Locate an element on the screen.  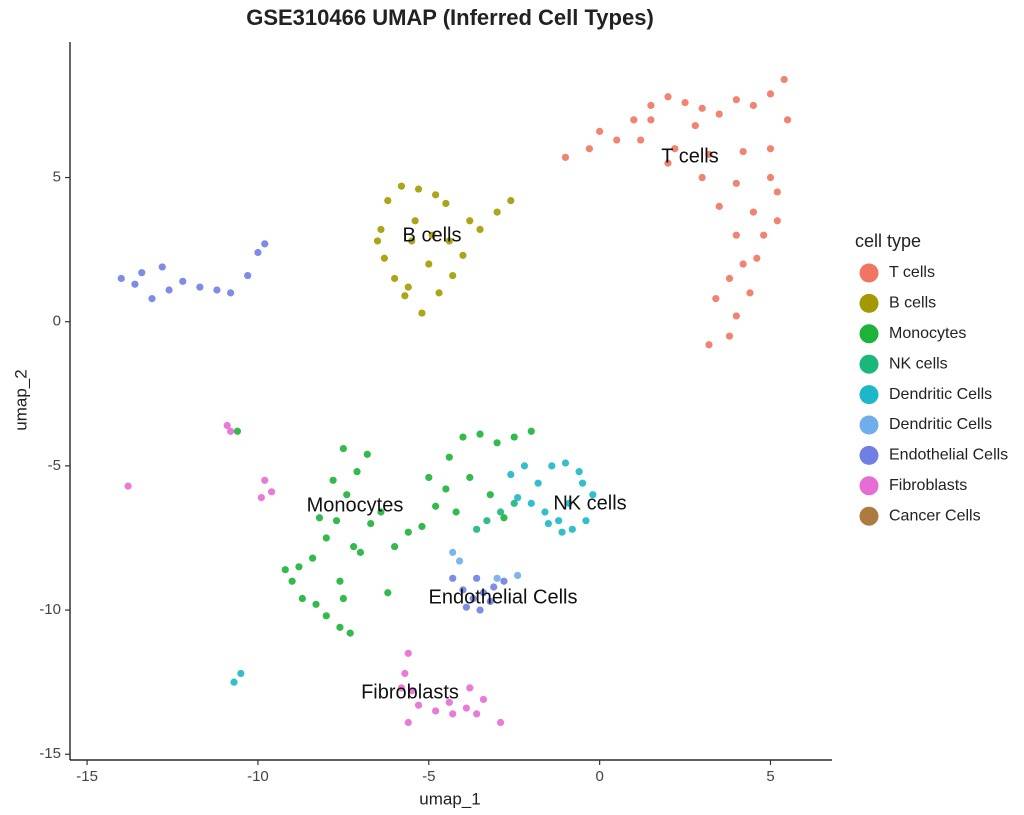
legend-label: Cancer Cells is located at coordinates (935, 515).